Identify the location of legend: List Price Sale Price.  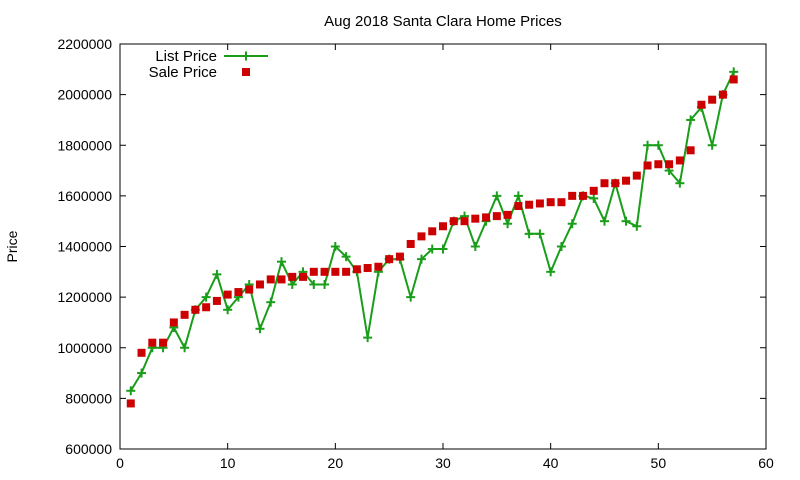
(208, 64).